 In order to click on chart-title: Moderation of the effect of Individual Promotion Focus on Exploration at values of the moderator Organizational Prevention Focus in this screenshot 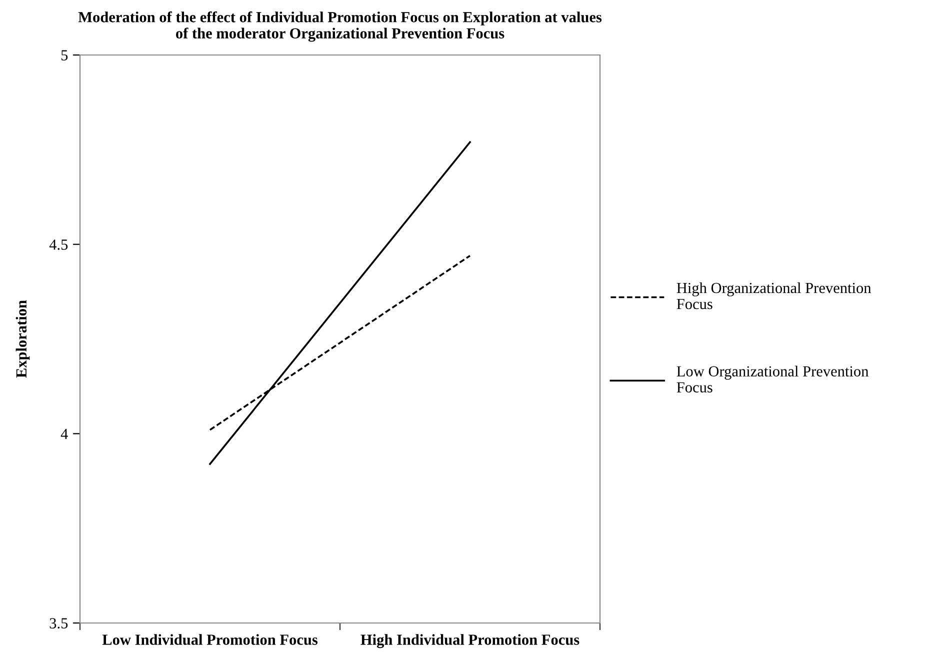, I will do `click(340, 26)`.